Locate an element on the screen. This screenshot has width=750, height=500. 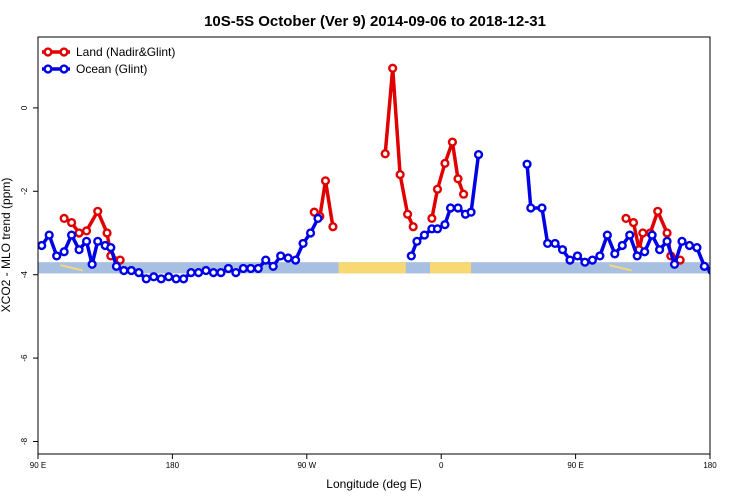
legend: Land (Nadir&Glint) Ocean (Glint) is located at coordinates (108, 60).